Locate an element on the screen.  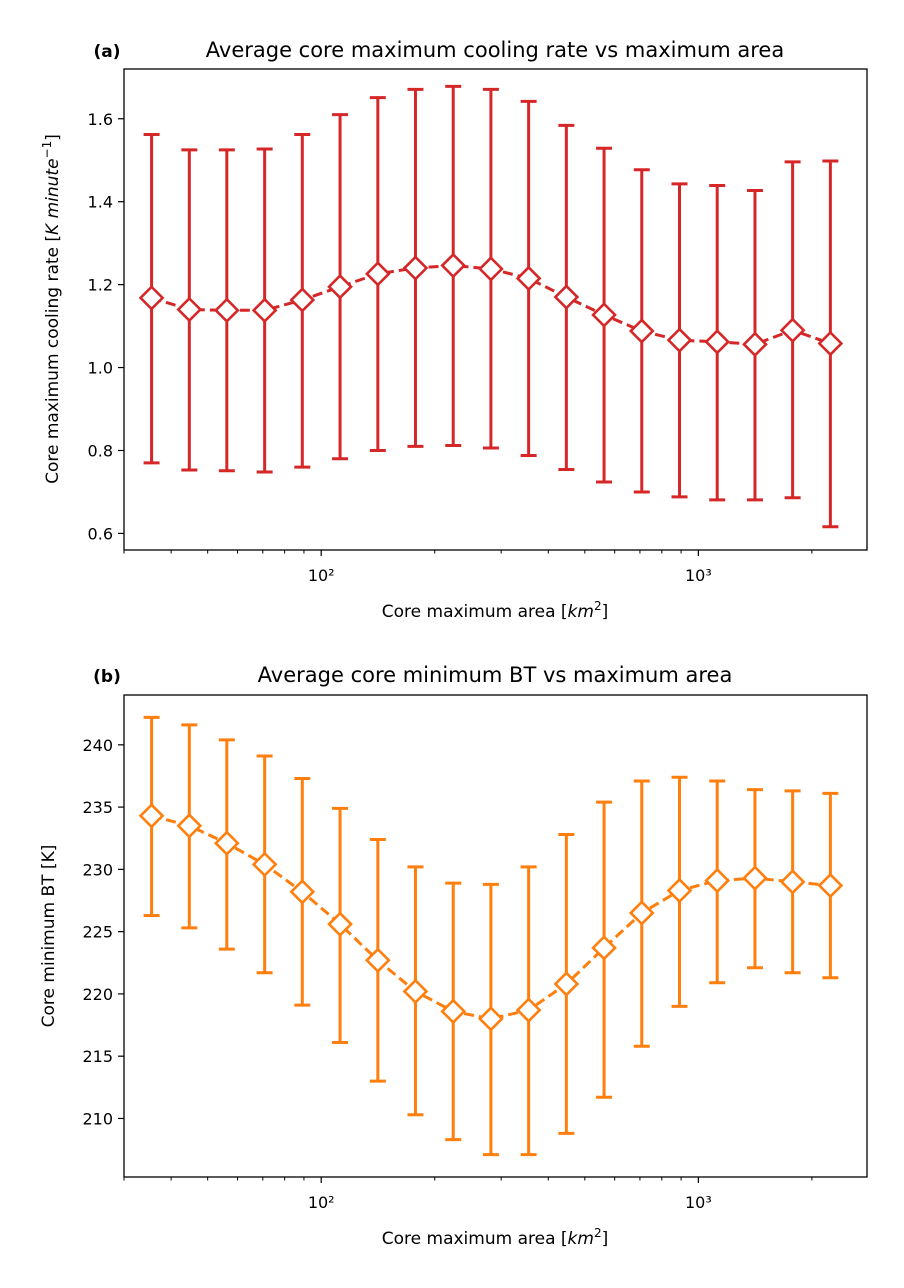
y-tick-label-a: 0.8 is located at coordinates (100, 450).